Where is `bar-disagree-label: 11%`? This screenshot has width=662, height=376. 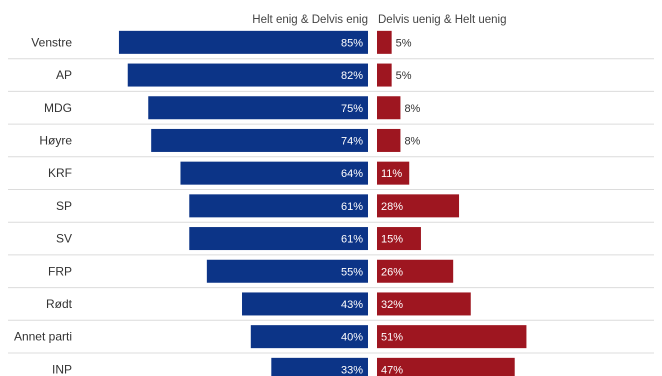 bar-disagree-label: 11% is located at coordinates (391, 174).